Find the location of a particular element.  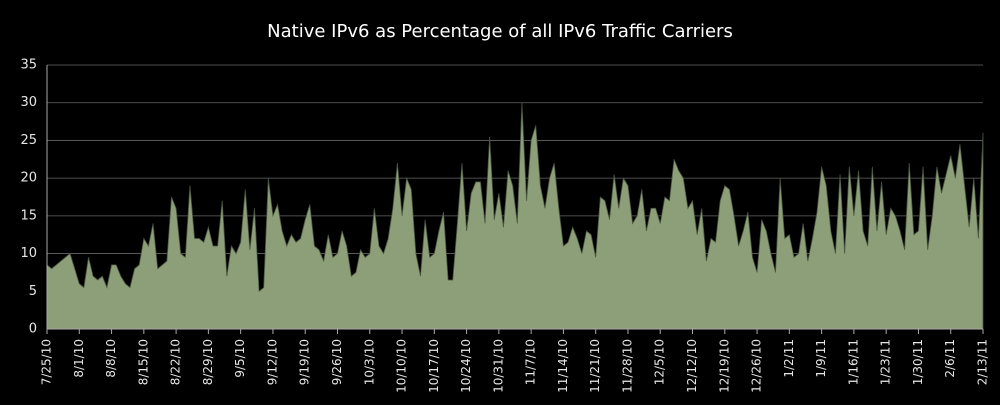

x-tick-label: 10/24/10 is located at coordinates (466, 366).